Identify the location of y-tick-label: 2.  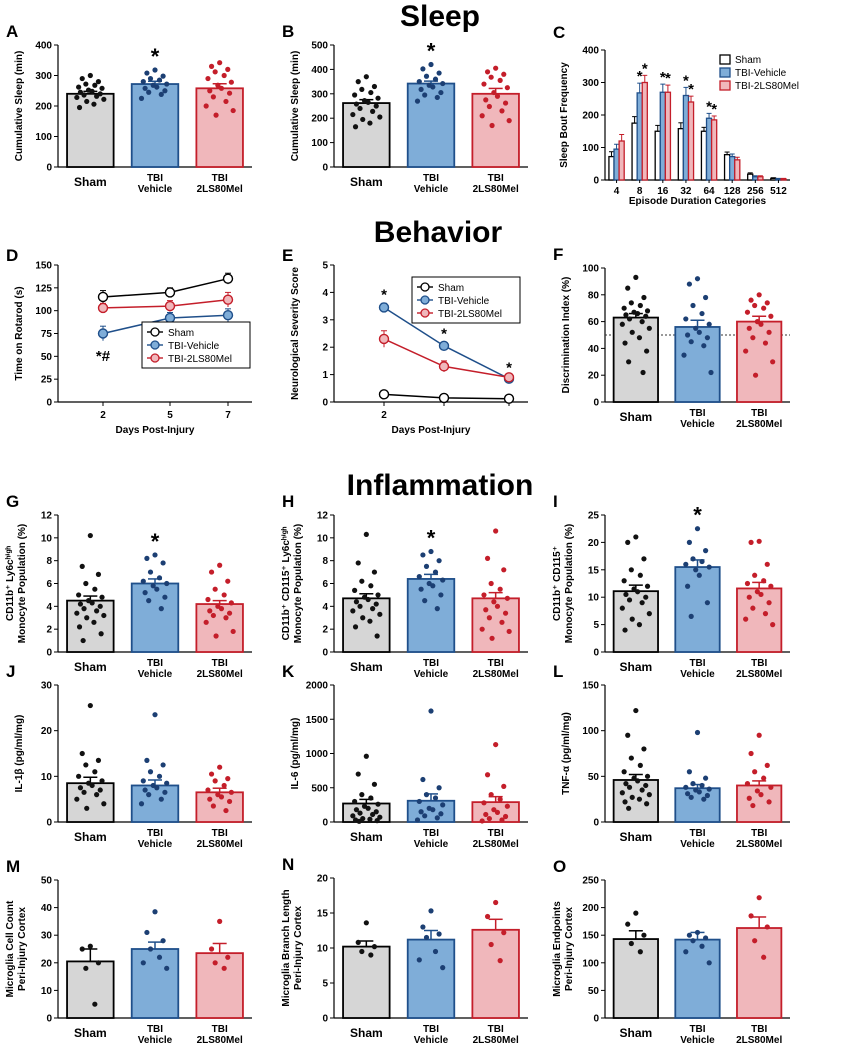
(49, 630).